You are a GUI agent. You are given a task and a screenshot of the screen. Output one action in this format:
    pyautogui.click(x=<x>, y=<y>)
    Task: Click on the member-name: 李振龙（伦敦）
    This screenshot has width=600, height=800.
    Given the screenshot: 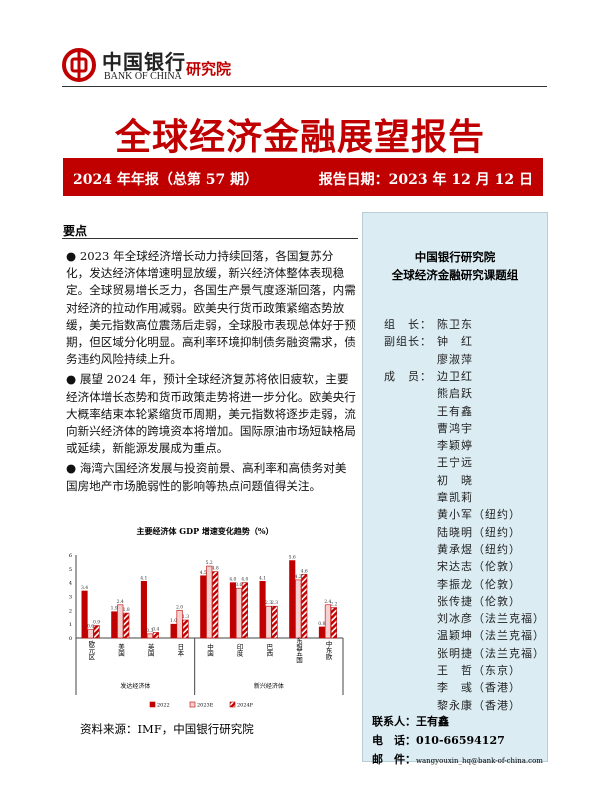 What is the action you would take?
    pyautogui.click(x=479, y=584)
    